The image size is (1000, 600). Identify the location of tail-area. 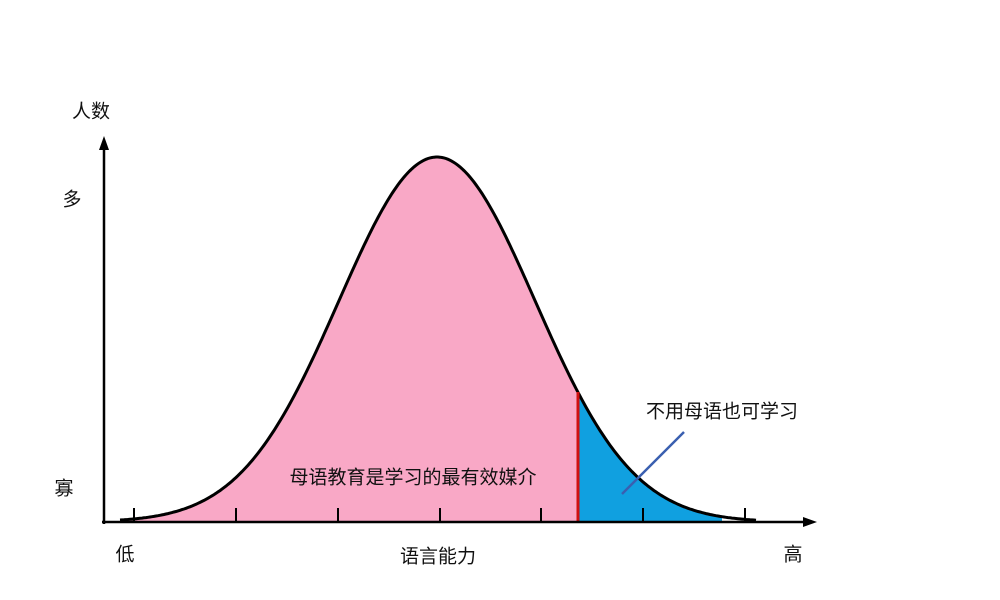
(650, 457).